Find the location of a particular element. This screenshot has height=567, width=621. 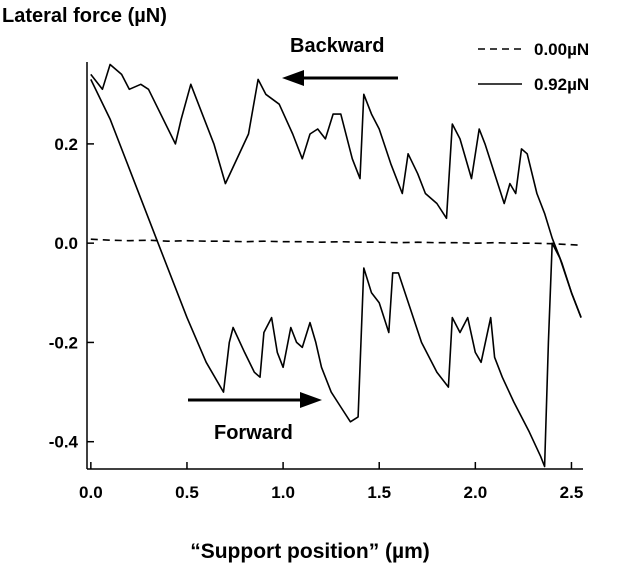

x-tick-label: 2.5 is located at coordinates (572, 492).